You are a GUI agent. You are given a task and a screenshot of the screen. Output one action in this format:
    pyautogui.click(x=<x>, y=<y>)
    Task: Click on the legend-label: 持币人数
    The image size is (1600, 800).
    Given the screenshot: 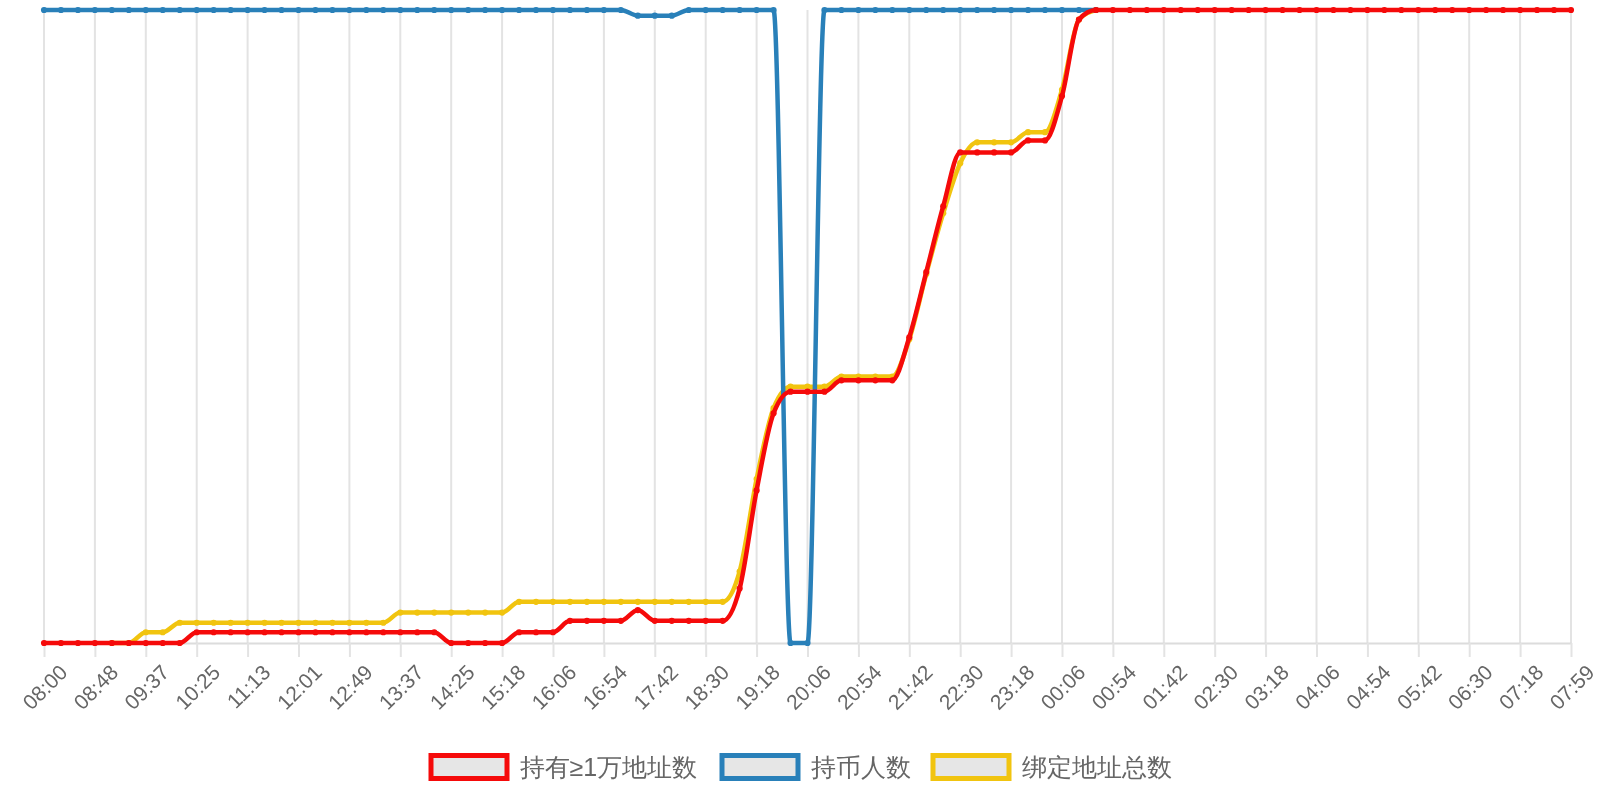 What is the action you would take?
    pyautogui.click(x=860, y=767)
    